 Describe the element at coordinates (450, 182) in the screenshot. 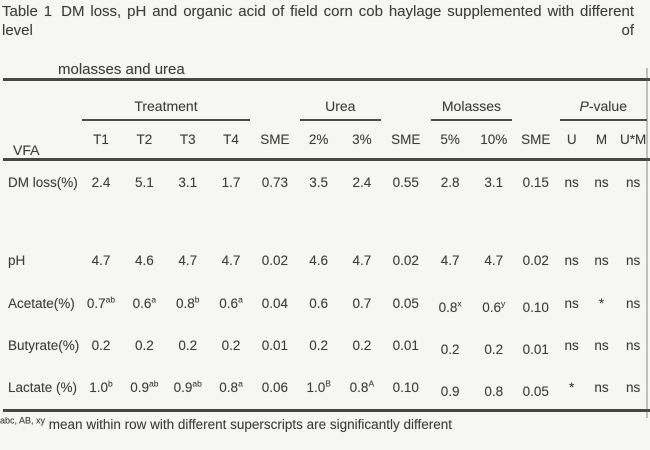

I see `table-cell: 2.8` at that location.